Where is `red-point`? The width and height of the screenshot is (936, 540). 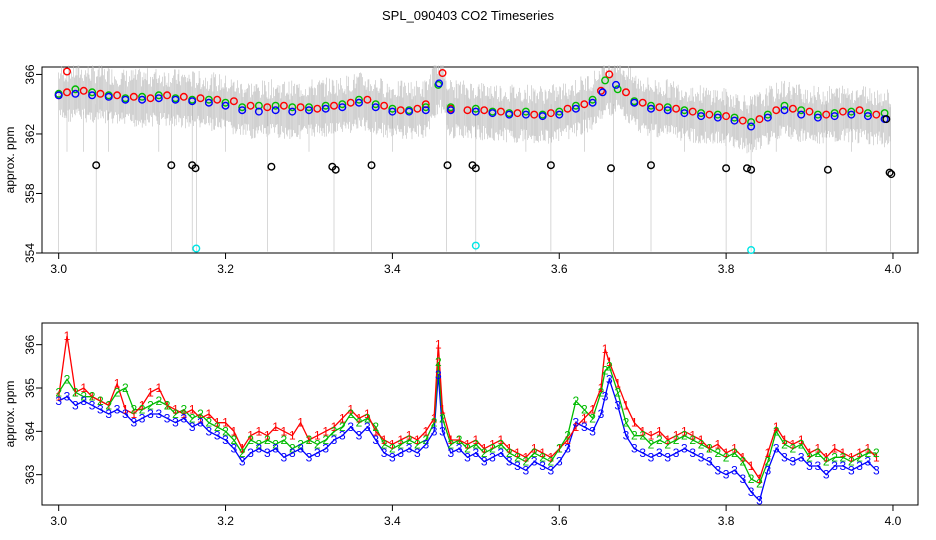
red-point is located at coordinates (183, 96).